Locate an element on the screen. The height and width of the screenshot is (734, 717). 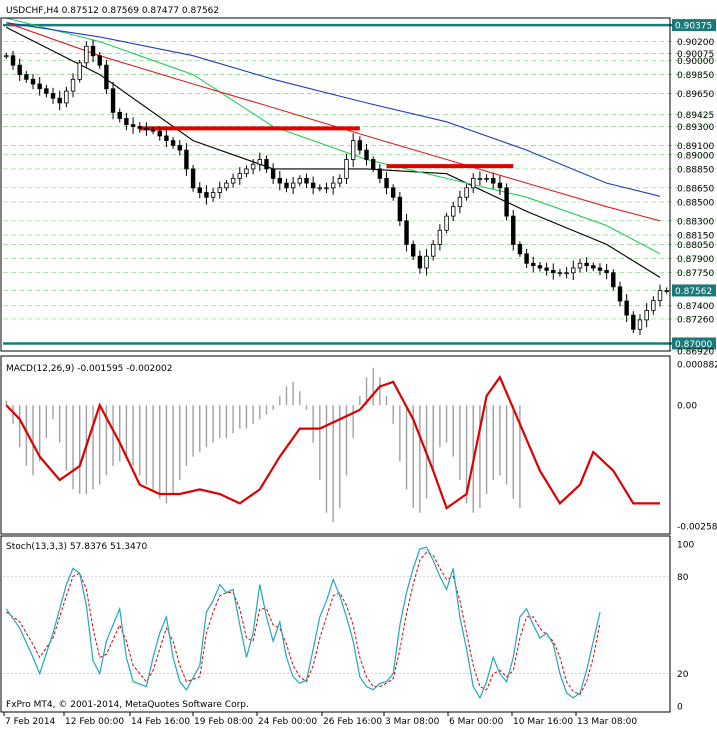
macd-tick-label: 0.00 is located at coordinates (687, 407).